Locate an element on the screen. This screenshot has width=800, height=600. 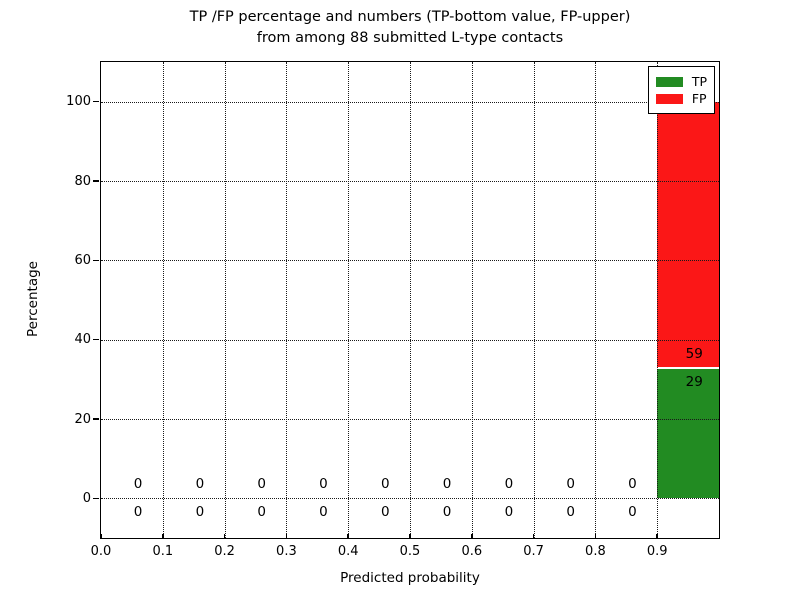
x-tick-label: 0.7 is located at coordinates (533, 551).